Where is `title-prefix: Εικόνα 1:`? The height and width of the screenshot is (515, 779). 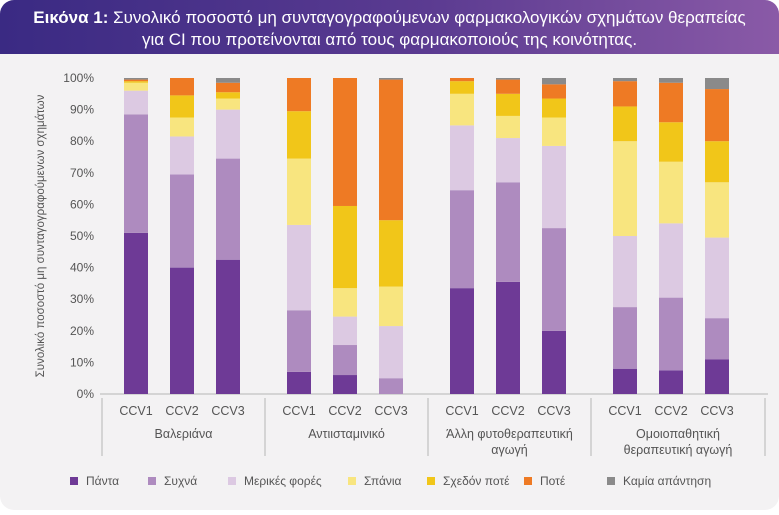
title-prefix: Εικόνα 1: is located at coordinates (71, 17).